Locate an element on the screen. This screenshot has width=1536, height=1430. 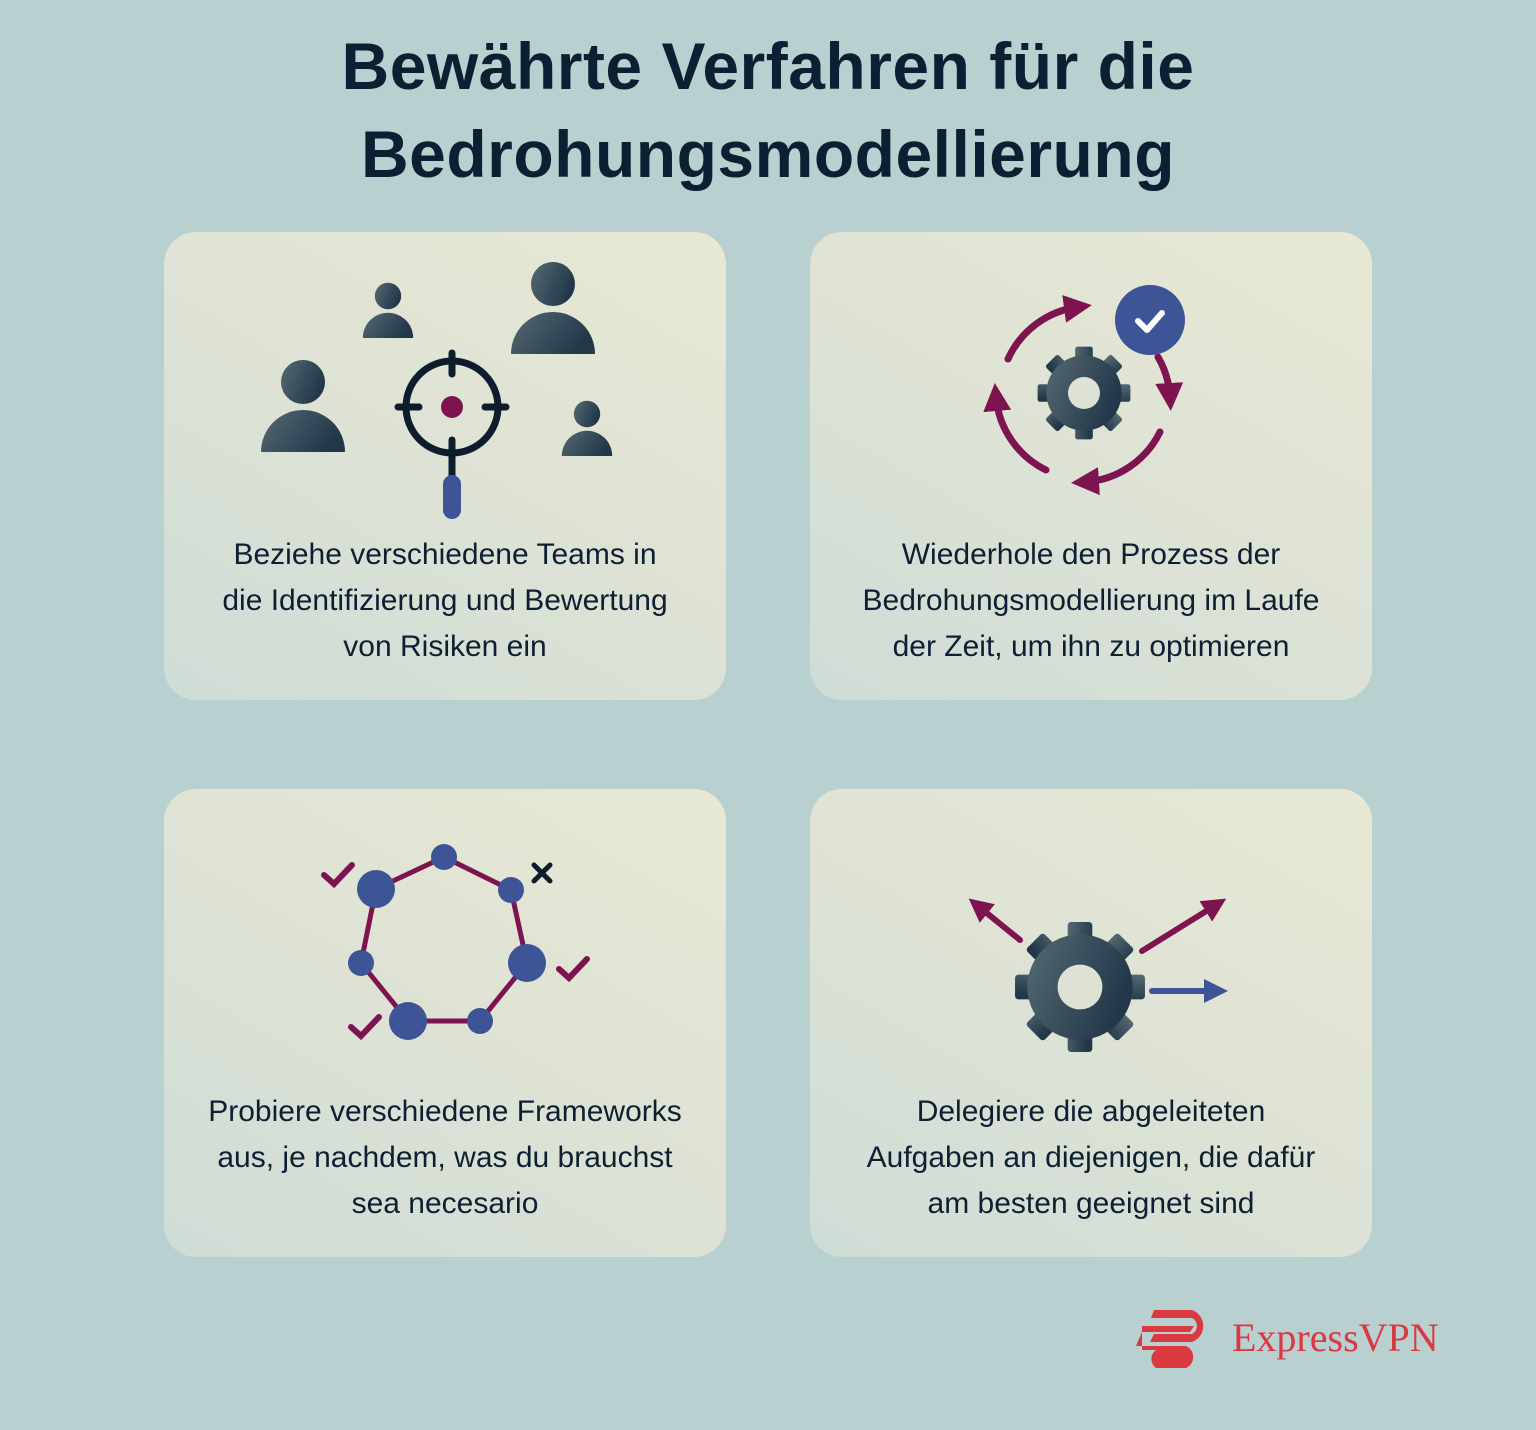
card-text-line: aus, je nachdem, was du brauchst is located at coordinates (445, 1157).